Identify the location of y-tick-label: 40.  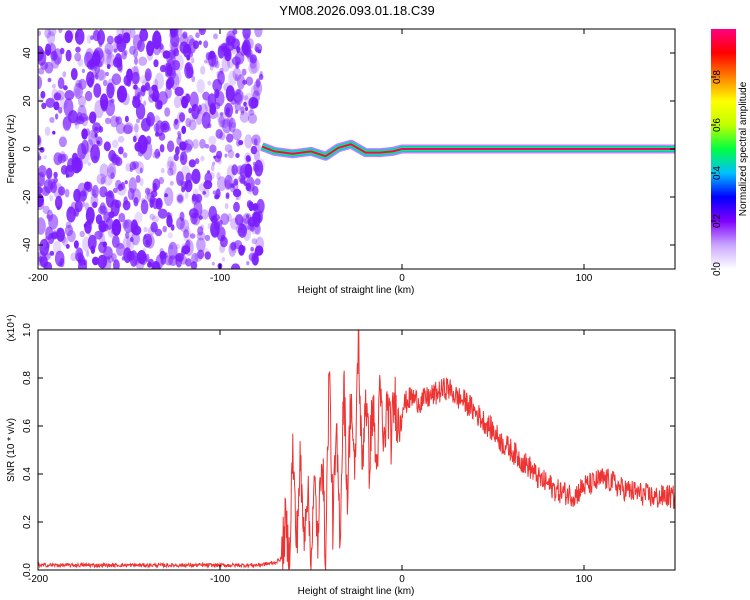
(27, 53).